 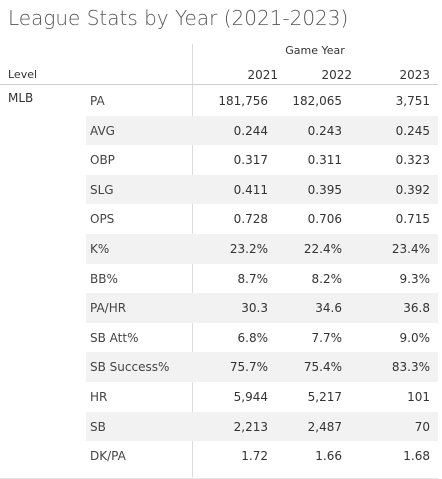 What do you see at coordinates (317, 101) in the screenshot?
I see `value-cell-2022: 182,065` at bounding box center [317, 101].